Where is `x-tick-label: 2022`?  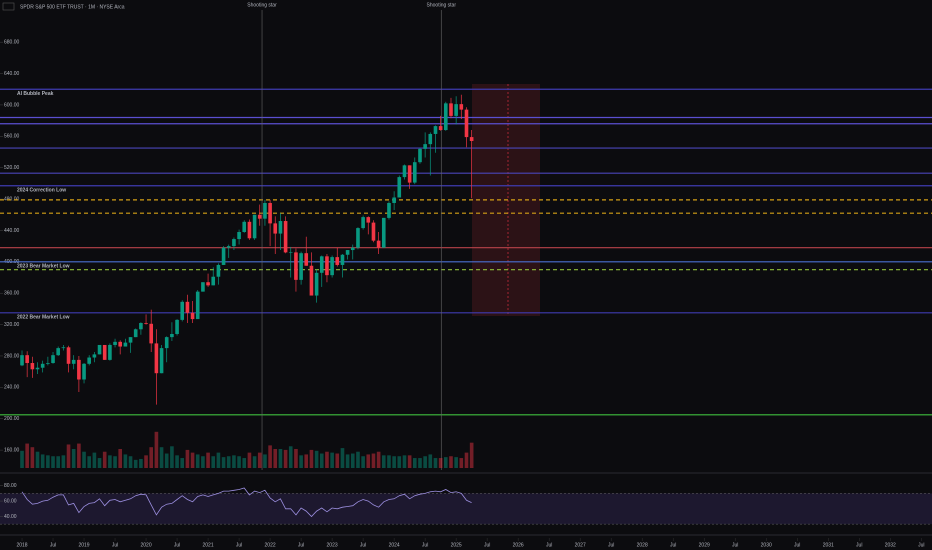
x-tick-label: 2022 is located at coordinates (270, 545).